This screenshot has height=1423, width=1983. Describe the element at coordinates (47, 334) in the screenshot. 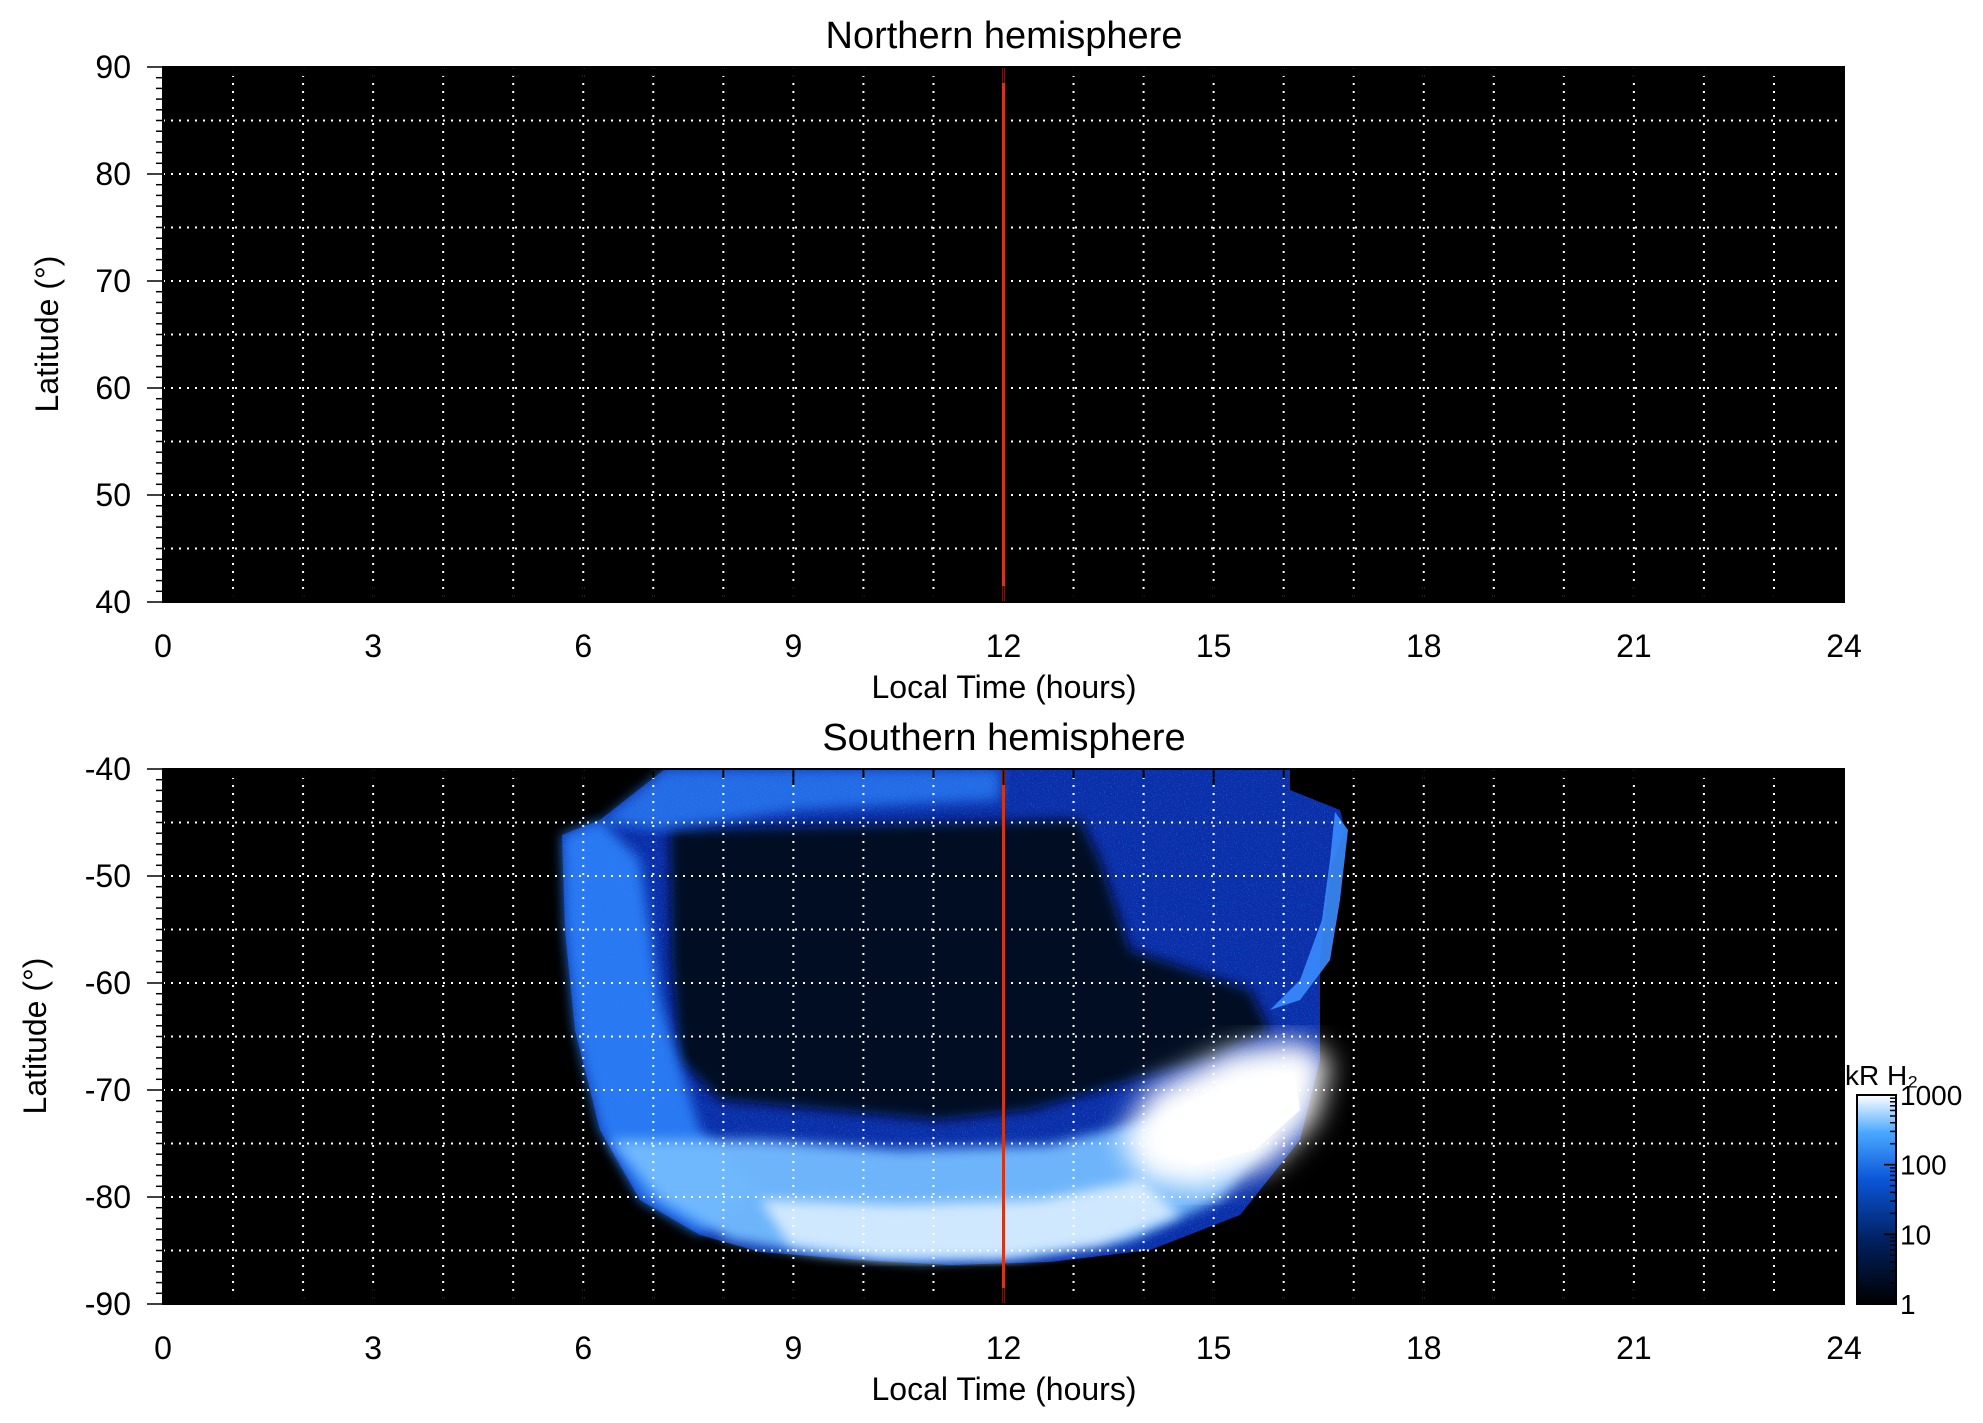

I see `northern-y-axis-label: Latitude (°)` at that location.